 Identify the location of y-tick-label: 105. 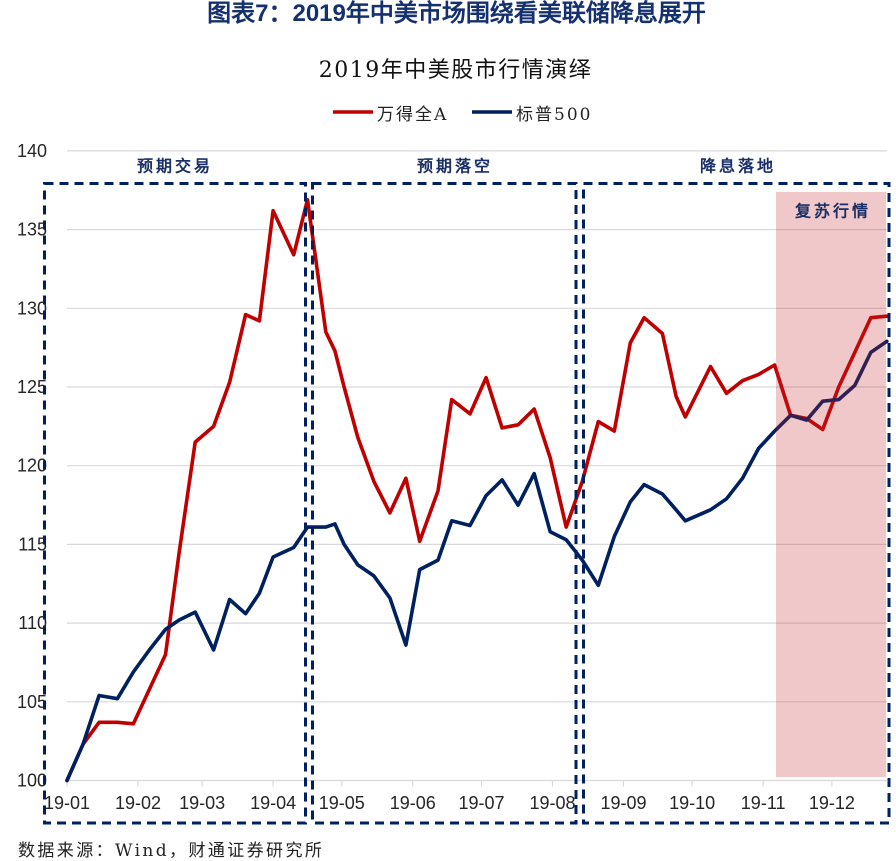
(32, 702).